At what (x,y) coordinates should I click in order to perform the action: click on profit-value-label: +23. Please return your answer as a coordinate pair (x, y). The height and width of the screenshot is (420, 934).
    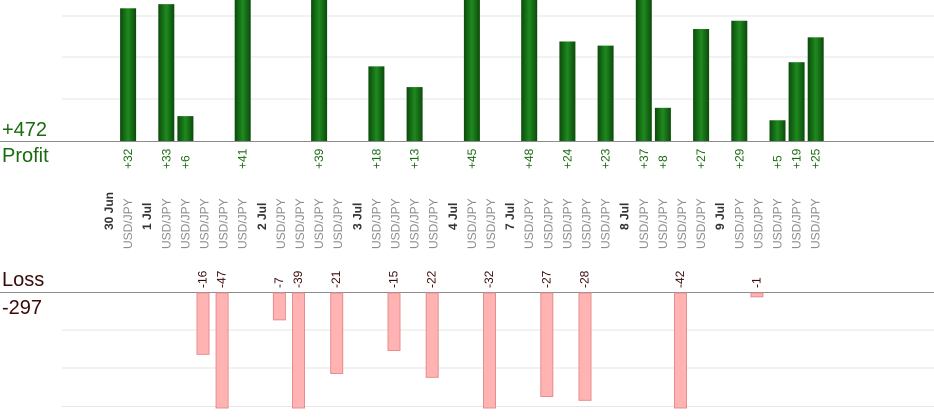
    Looking at the image, I should click on (606, 158).